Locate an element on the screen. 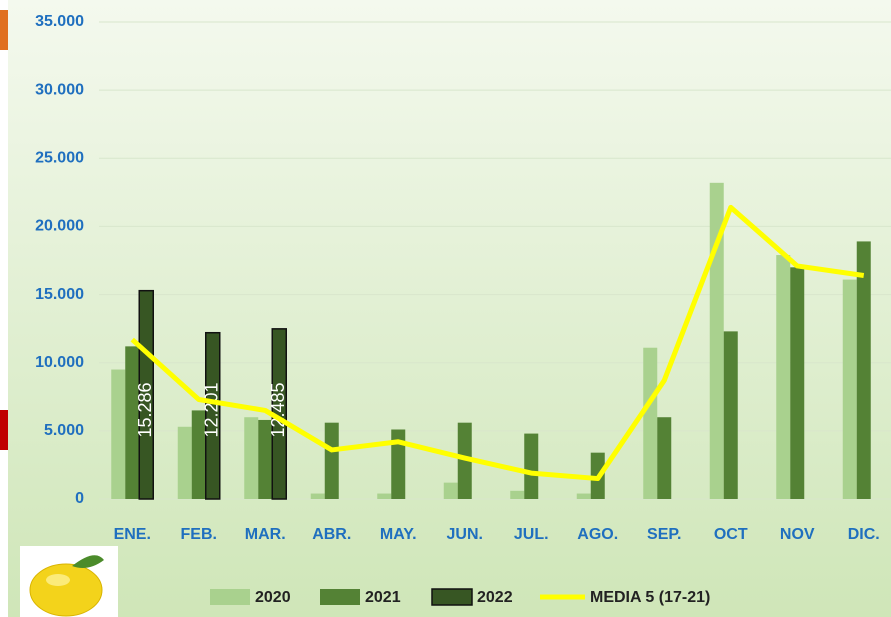 The image size is (891, 617). legend-label: 2021 is located at coordinates (383, 597).